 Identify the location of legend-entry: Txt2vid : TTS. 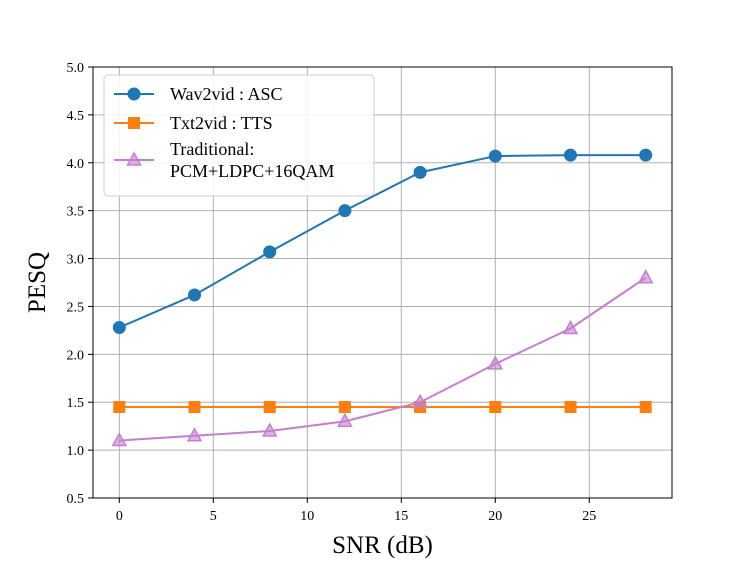
(193, 123).